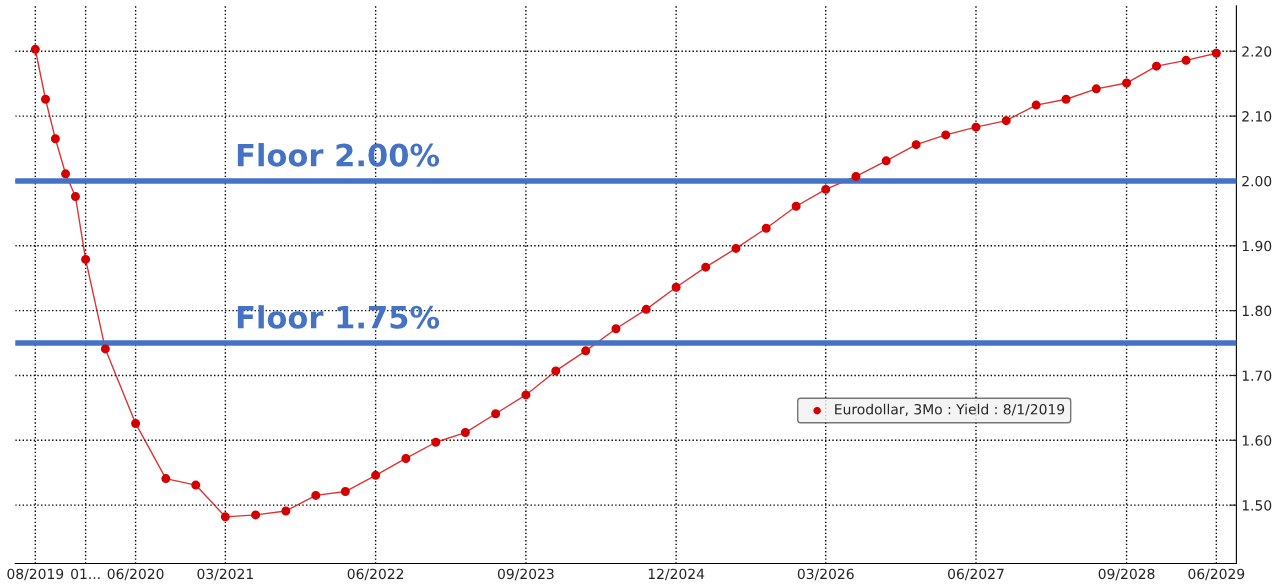  Describe the element at coordinates (1257, 440) in the screenshot. I see `y-tick-label: 1.60` at that location.